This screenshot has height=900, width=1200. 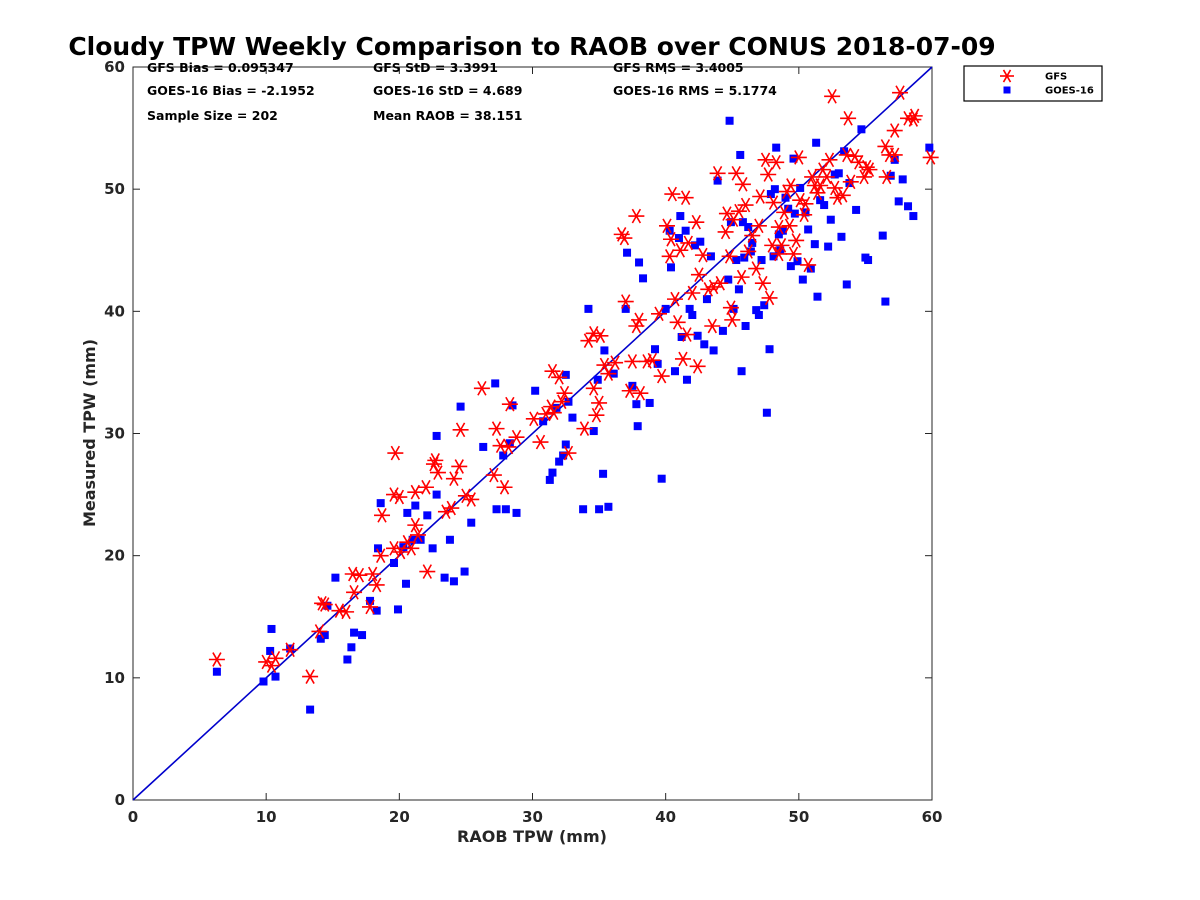 What do you see at coordinates (114, 311) in the screenshot?
I see `y-tick-label: 40` at bounding box center [114, 311].